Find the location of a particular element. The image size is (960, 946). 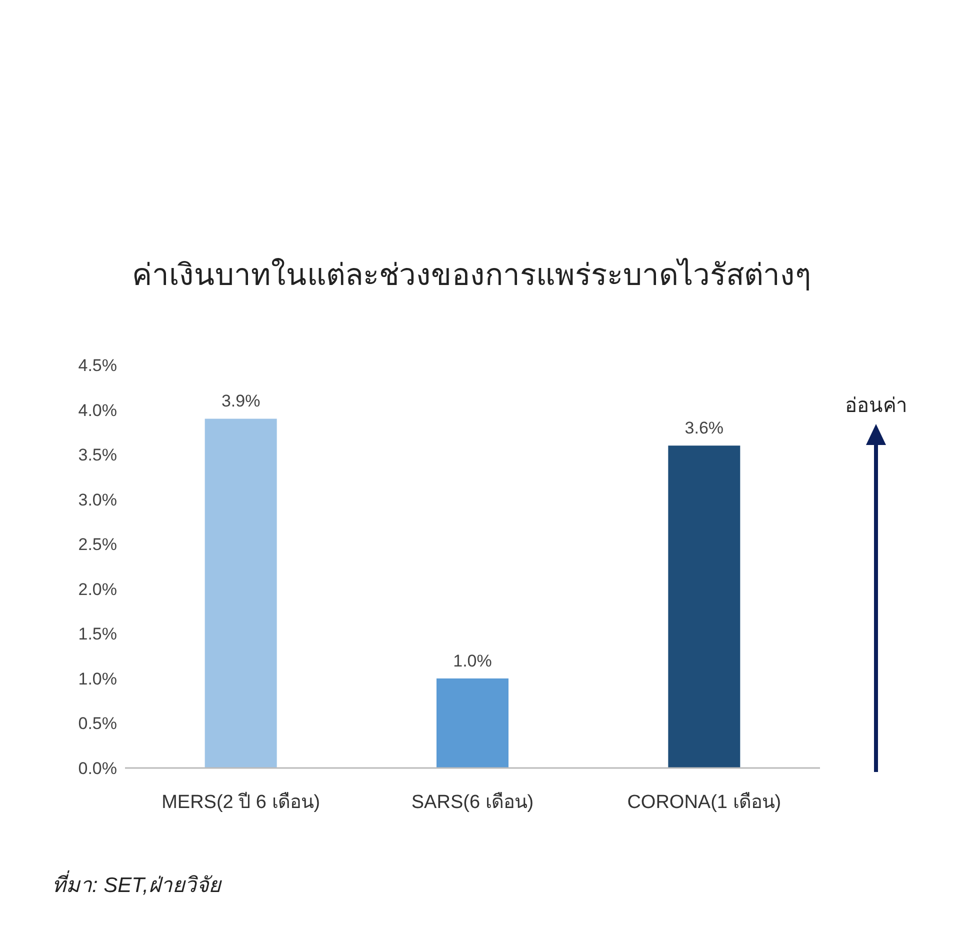

data-label: 1.0% is located at coordinates (472, 660).